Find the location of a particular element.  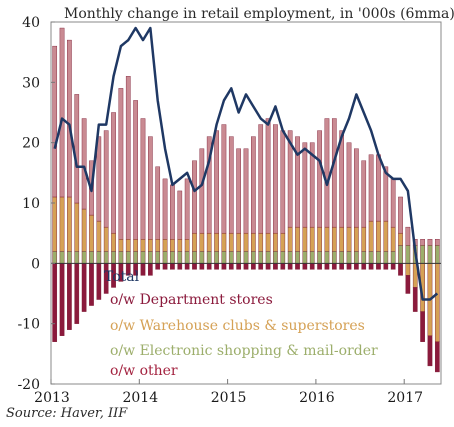

legend-electronic-shopping: o/w Electronic shopping & mail-order is located at coordinates (244, 351).